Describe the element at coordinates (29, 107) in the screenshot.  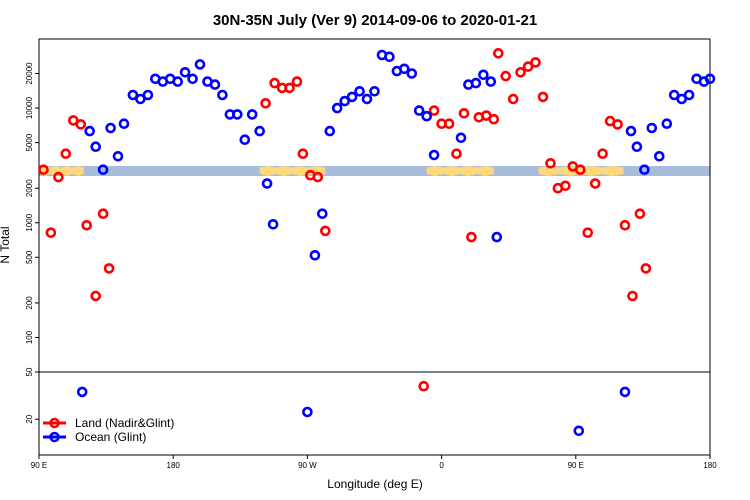
I see `y-tick-label: 10000` at that location.